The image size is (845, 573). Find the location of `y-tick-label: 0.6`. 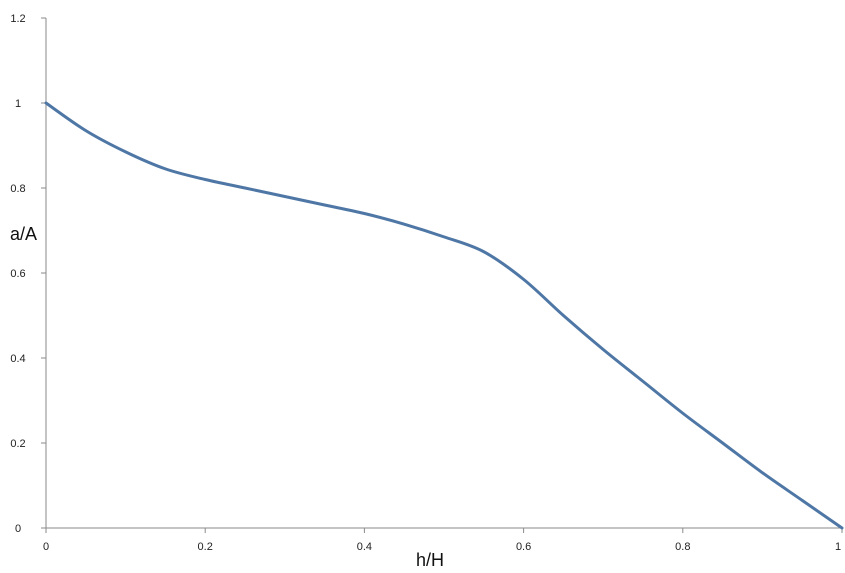

y-tick-label: 0.6 is located at coordinates (17, 274).